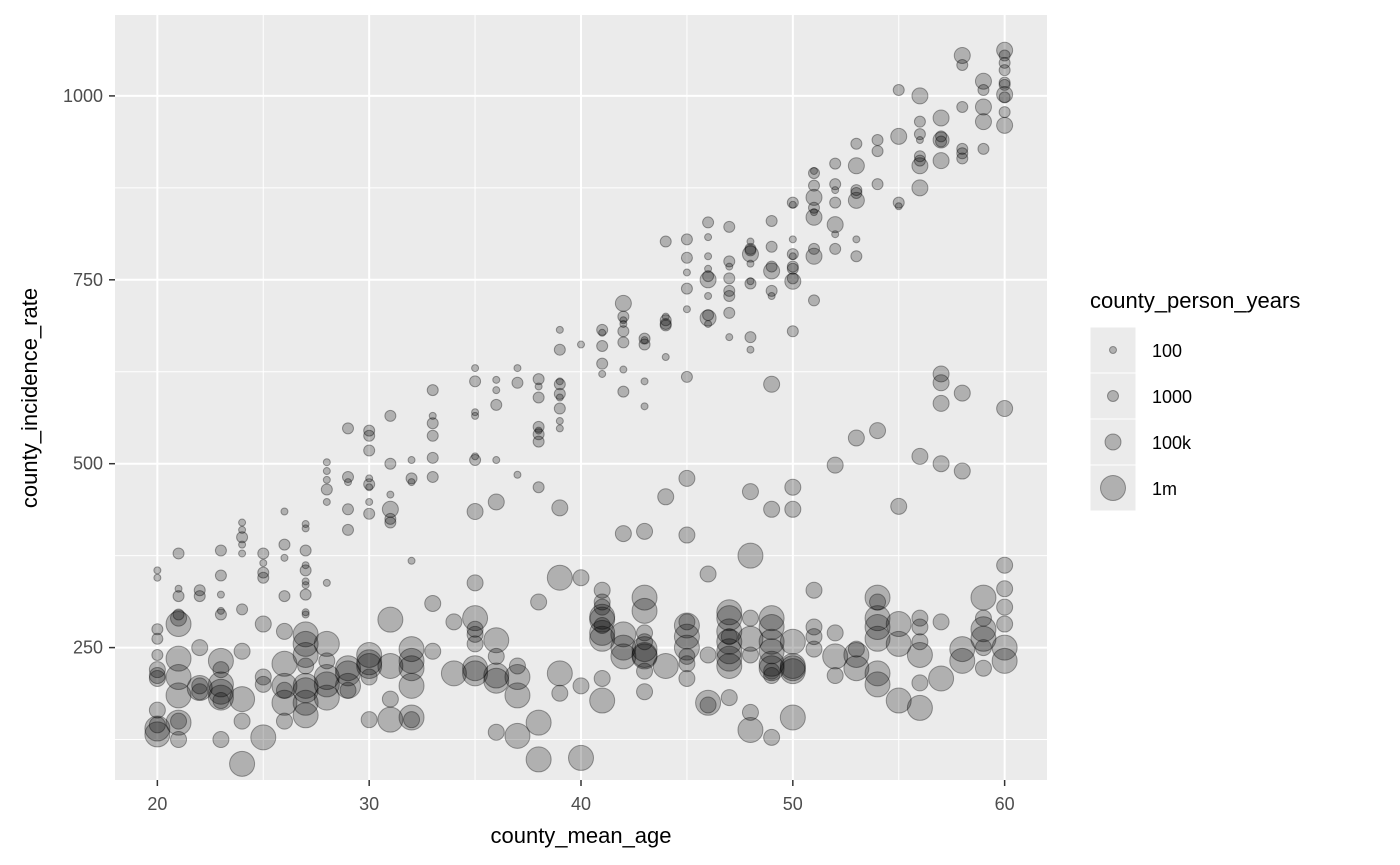  I want to click on y-axis: 250 500 750 1000, so click(89, 372).